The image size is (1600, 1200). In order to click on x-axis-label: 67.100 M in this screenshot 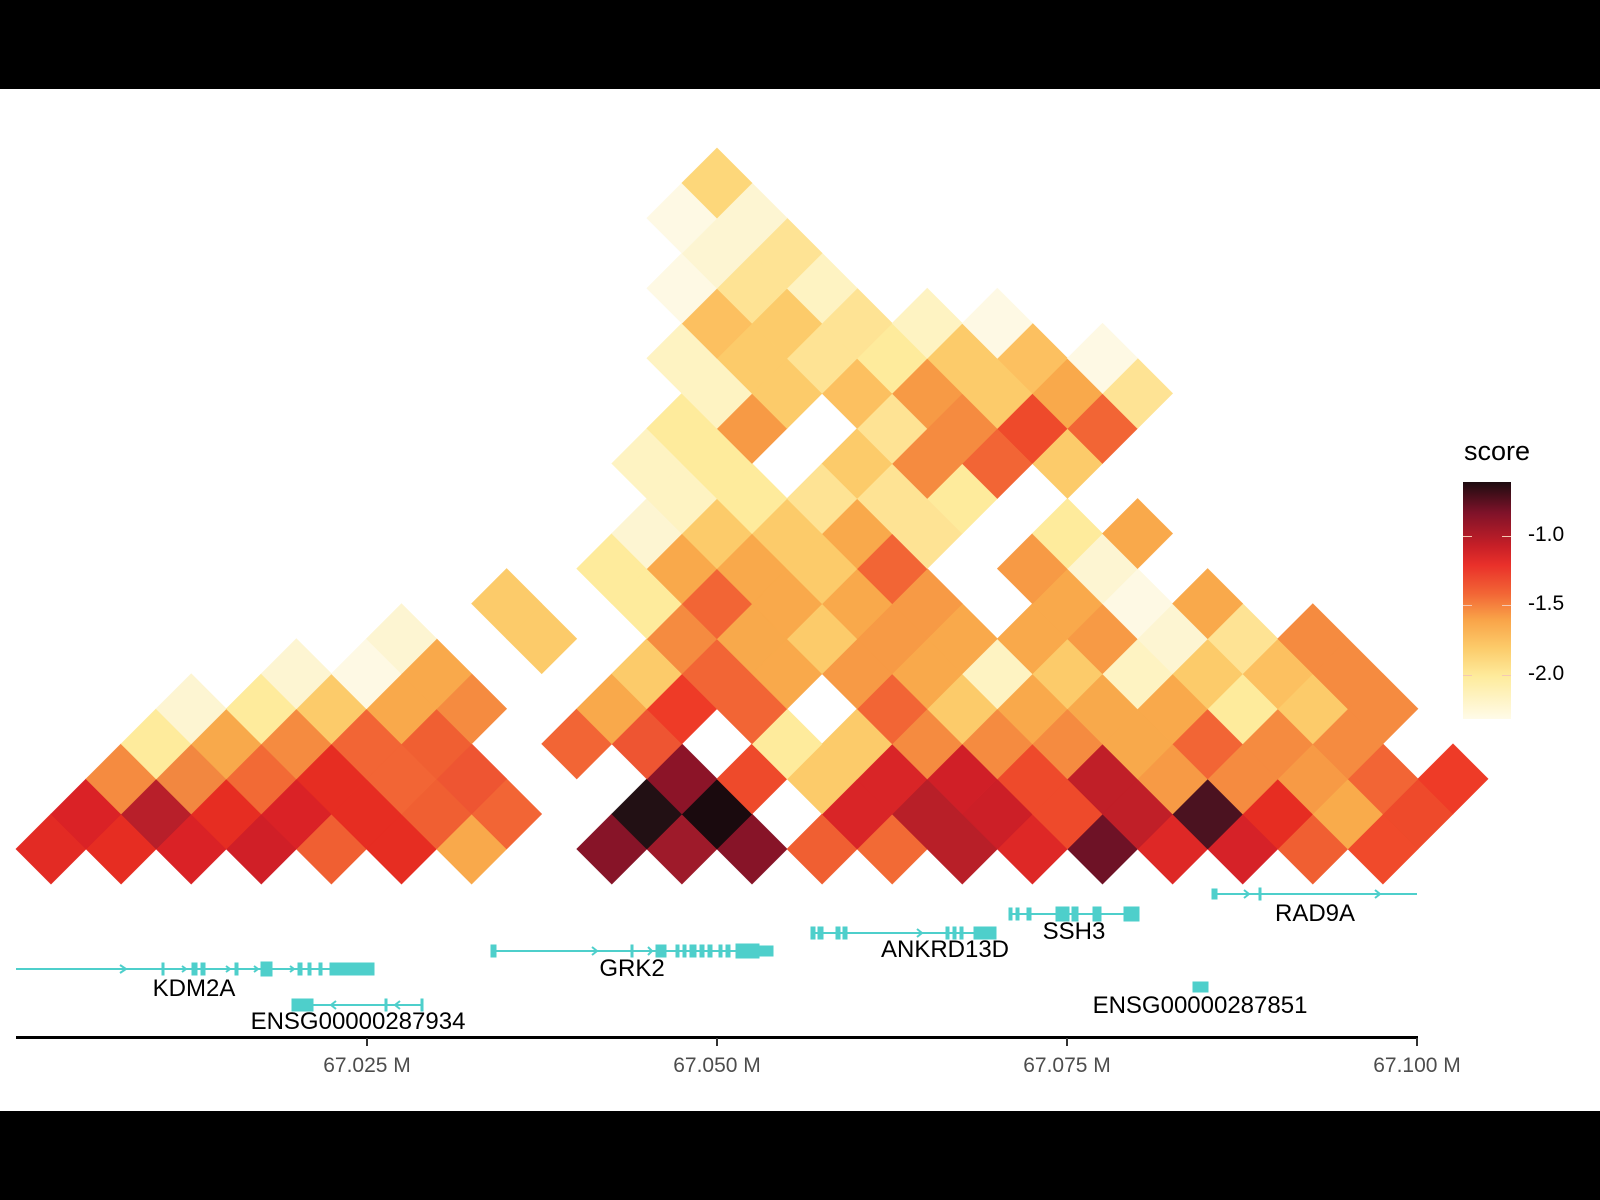, I will do `click(1417, 1065)`.